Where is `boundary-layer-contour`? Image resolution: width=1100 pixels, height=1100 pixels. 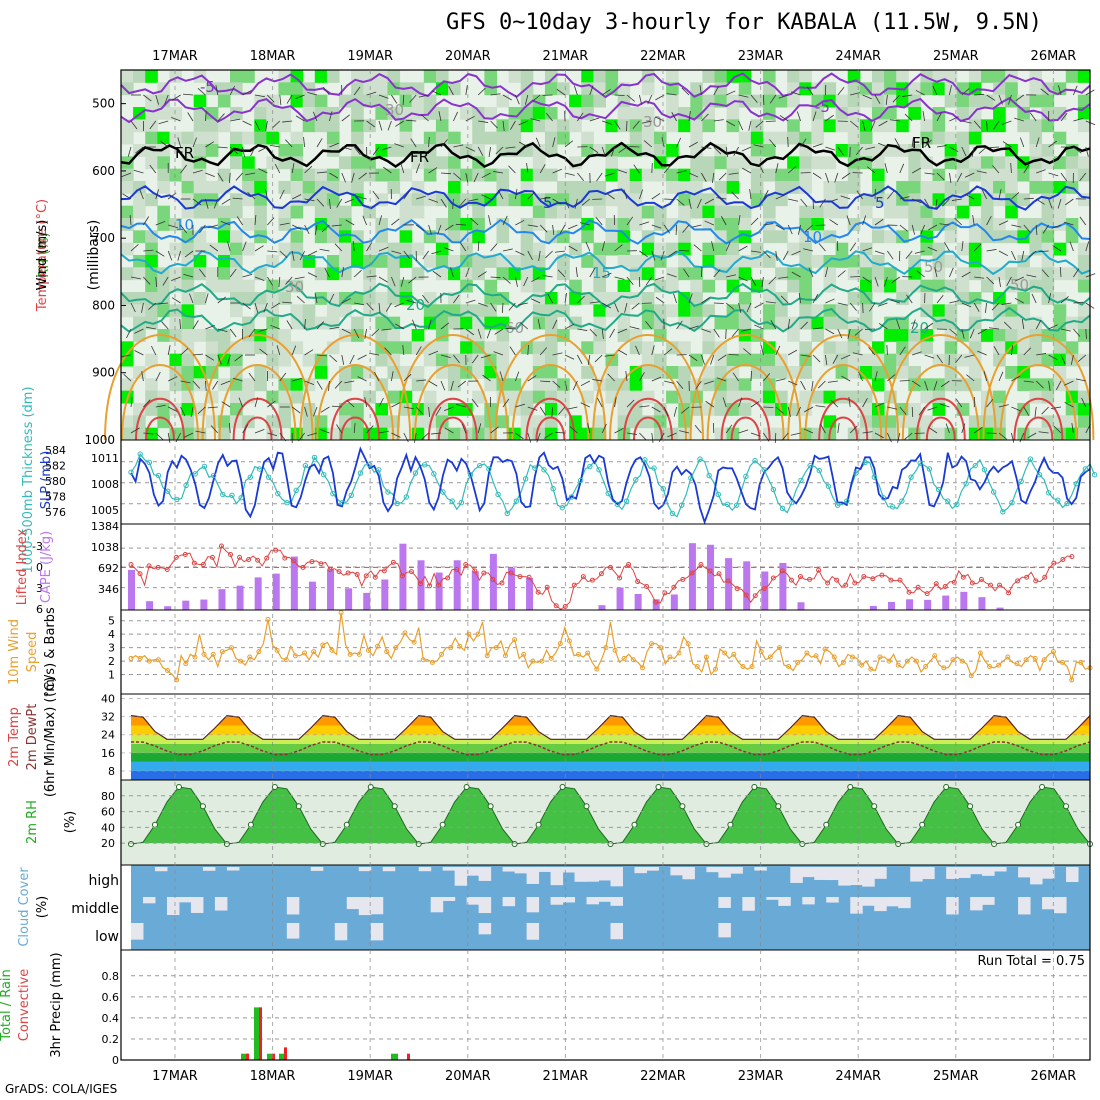
boundary-layer-contour is located at coordinates (745, 419).